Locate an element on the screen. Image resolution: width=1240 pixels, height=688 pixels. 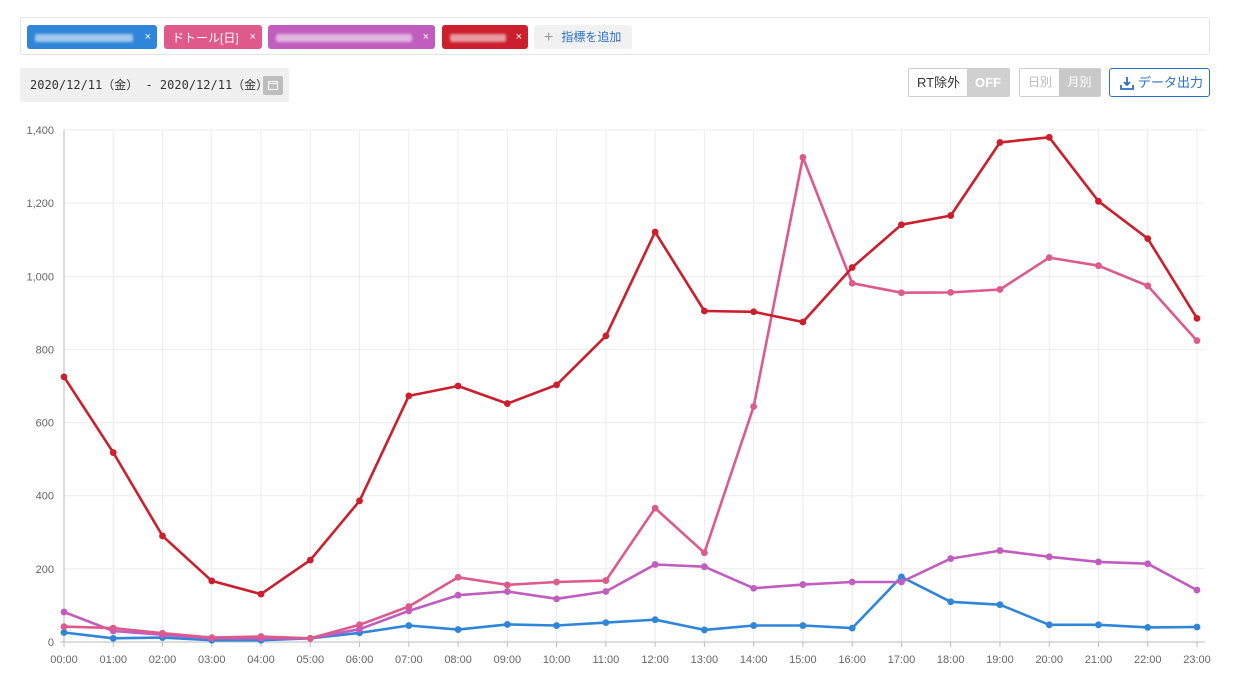
x-tick-label: 23:00 is located at coordinates (1197, 660).